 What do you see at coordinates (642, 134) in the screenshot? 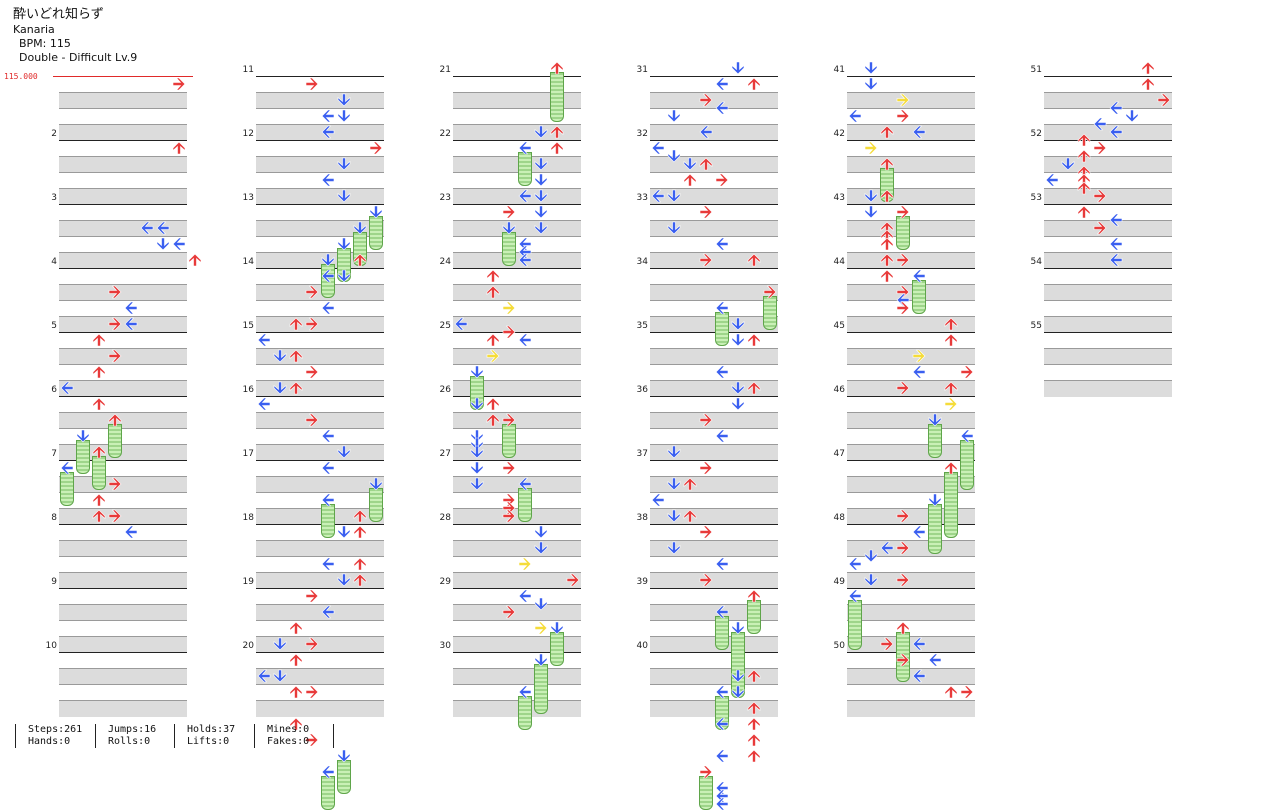
I see `measure-number: 32` at bounding box center [642, 134].